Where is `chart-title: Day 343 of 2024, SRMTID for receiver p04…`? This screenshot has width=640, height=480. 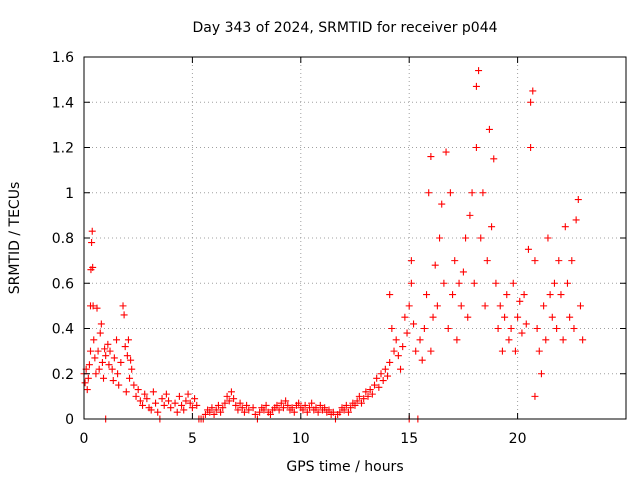 chart-title: Day 343 of 2024, SRMTID for receiver p04… is located at coordinates (344, 28).